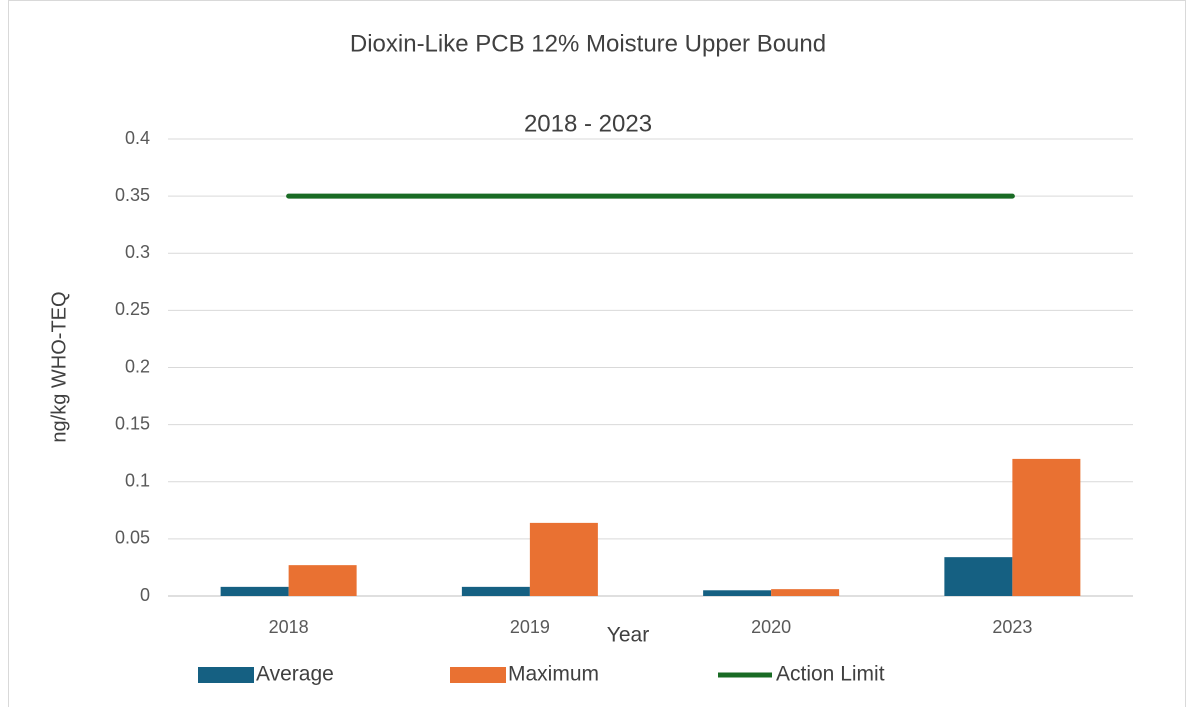 The height and width of the screenshot is (707, 1187). What do you see at coordinates (137, 366) in the screenshot?
I see `y-tick-label: 0.2` at bounding box center [137, 366].